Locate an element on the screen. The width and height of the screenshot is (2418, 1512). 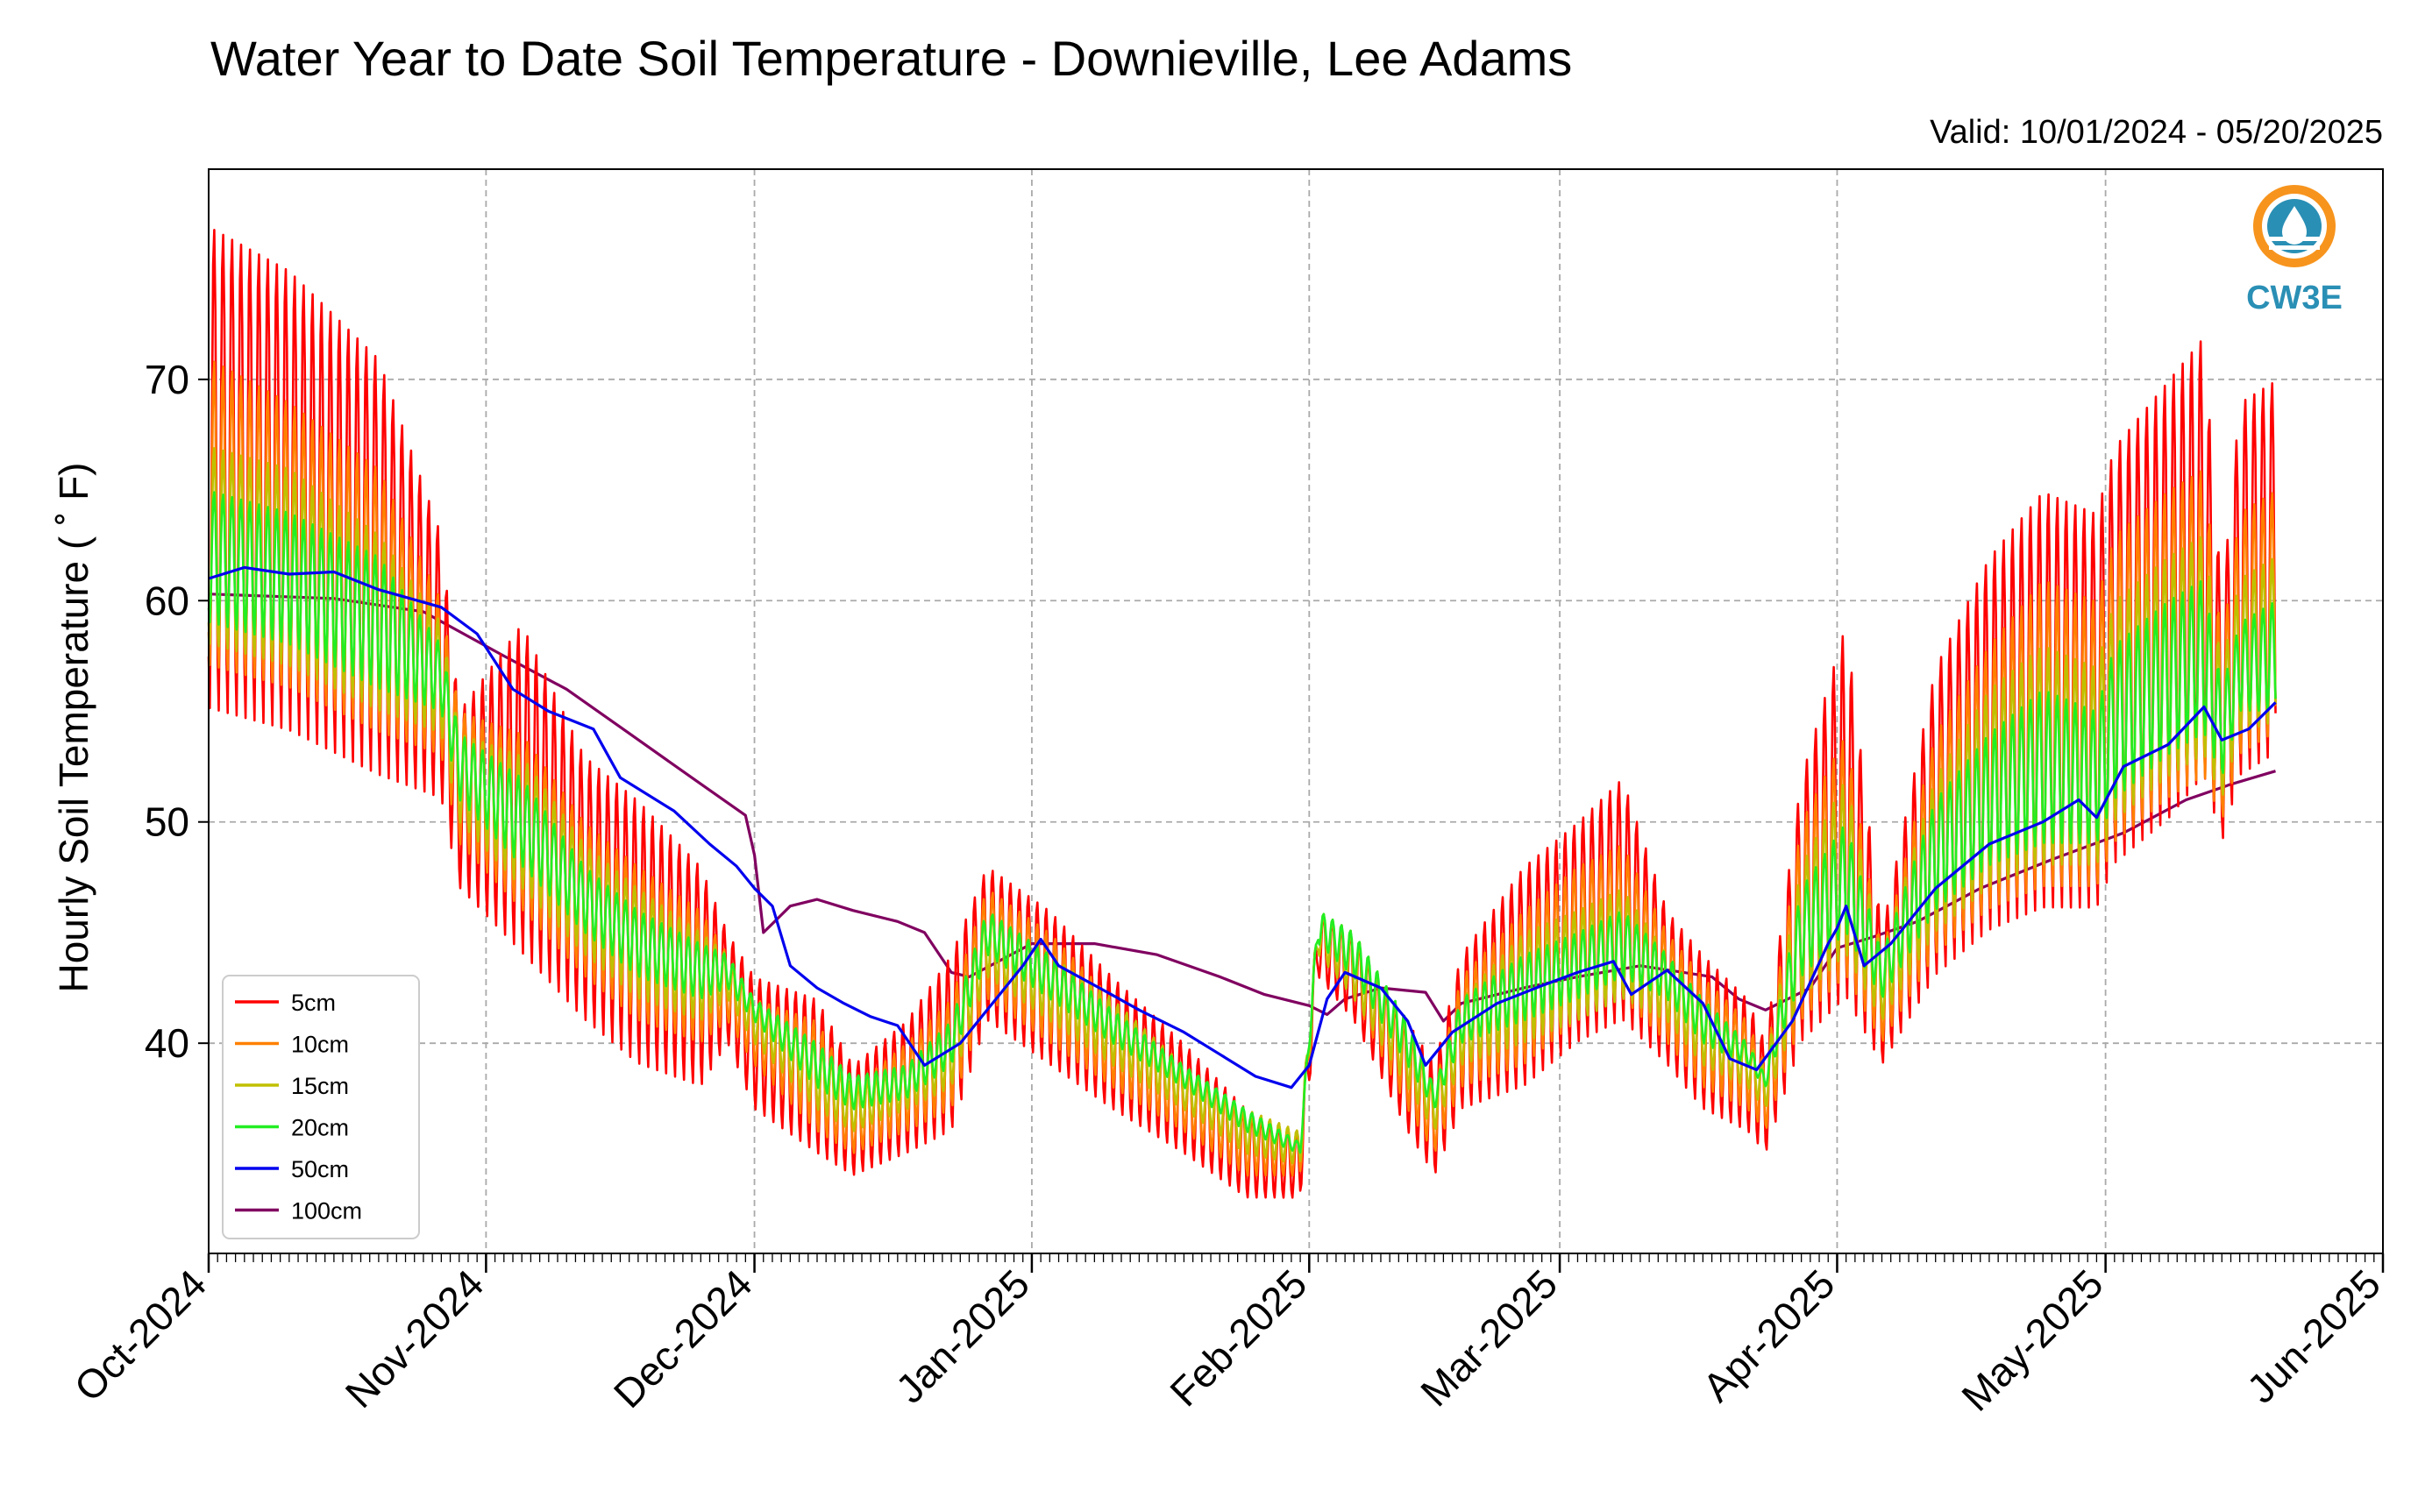
cw3e-logo: CW3E is located at coordinates (2294, 250).